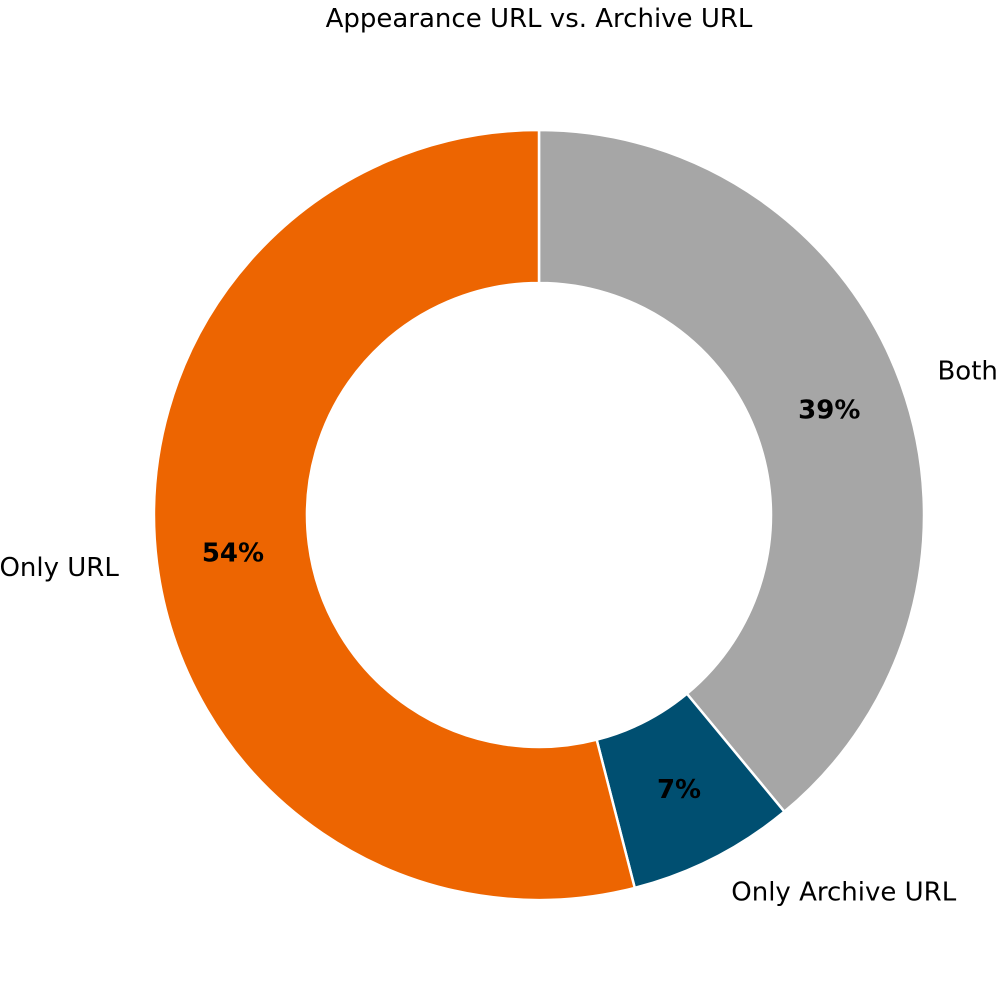 This screenshot has height=996, width=996. What do you see at coordinates (539, 19) in the screenshot?
I see `chart-title: Appearance URL vs. Archive URL` at bounding box center [539, 19].